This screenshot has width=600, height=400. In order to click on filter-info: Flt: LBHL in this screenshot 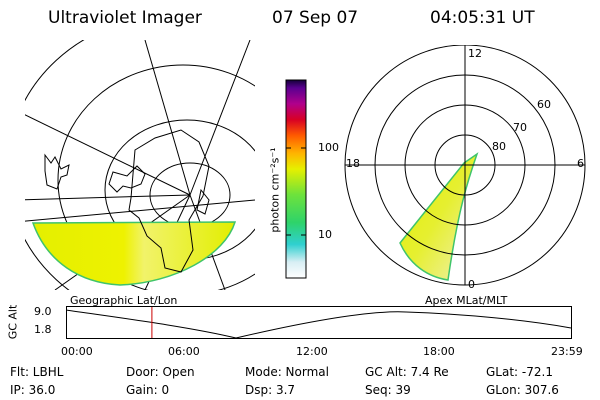, I will do `click(37, 372)`.